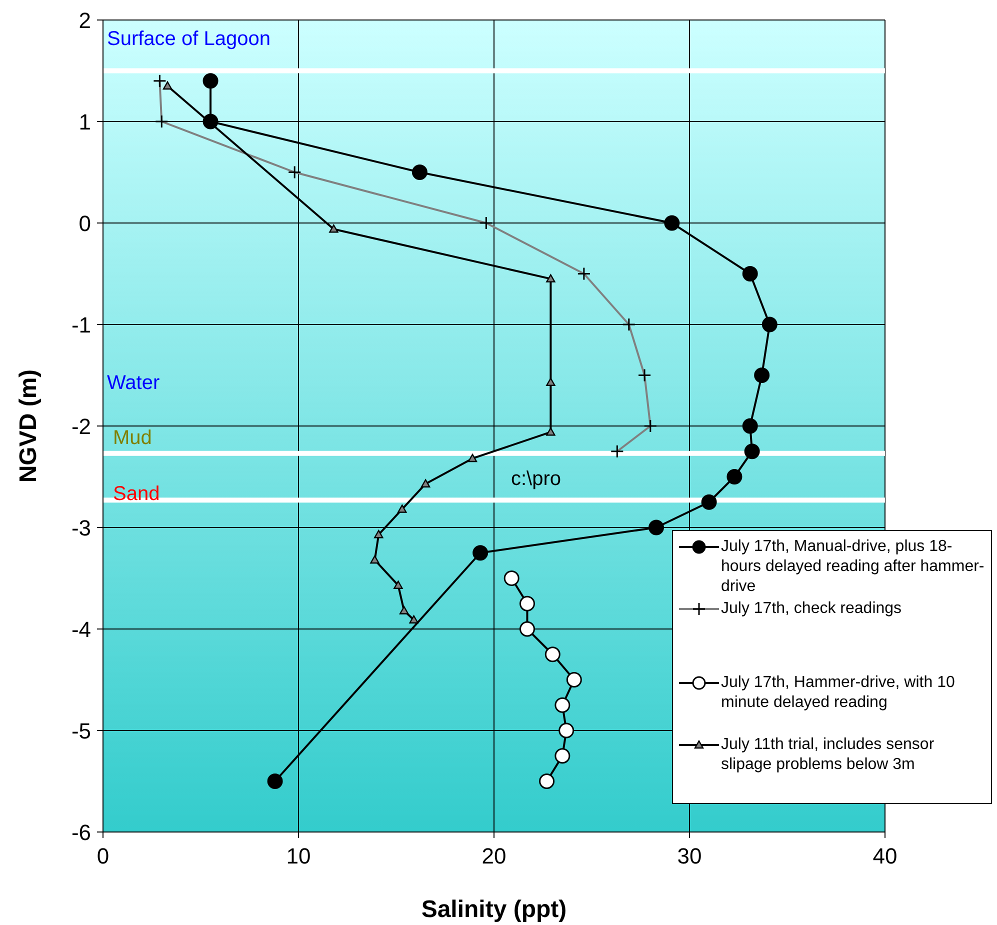 Image resolution: width=997 pixels, height=925 pixels. Describe the element at coordinates (689, 856) in the screenshot. I see `x-tick-label: 30` at that location.